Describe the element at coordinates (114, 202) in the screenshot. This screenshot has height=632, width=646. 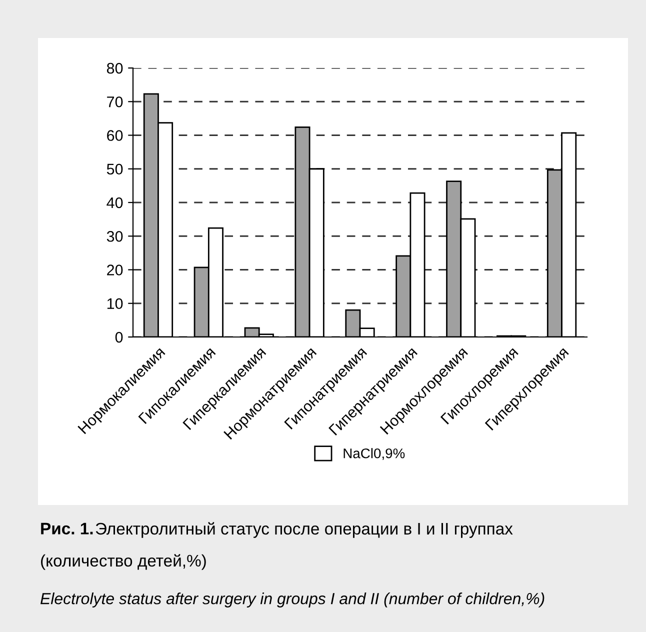
I see `y-tick-label: 40` at that location.